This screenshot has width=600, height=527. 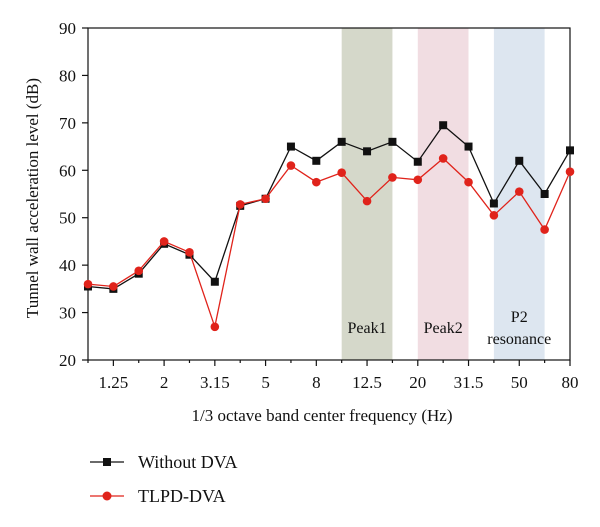 I want to click on y-tick-label: 50, so click(x=67, y=218).